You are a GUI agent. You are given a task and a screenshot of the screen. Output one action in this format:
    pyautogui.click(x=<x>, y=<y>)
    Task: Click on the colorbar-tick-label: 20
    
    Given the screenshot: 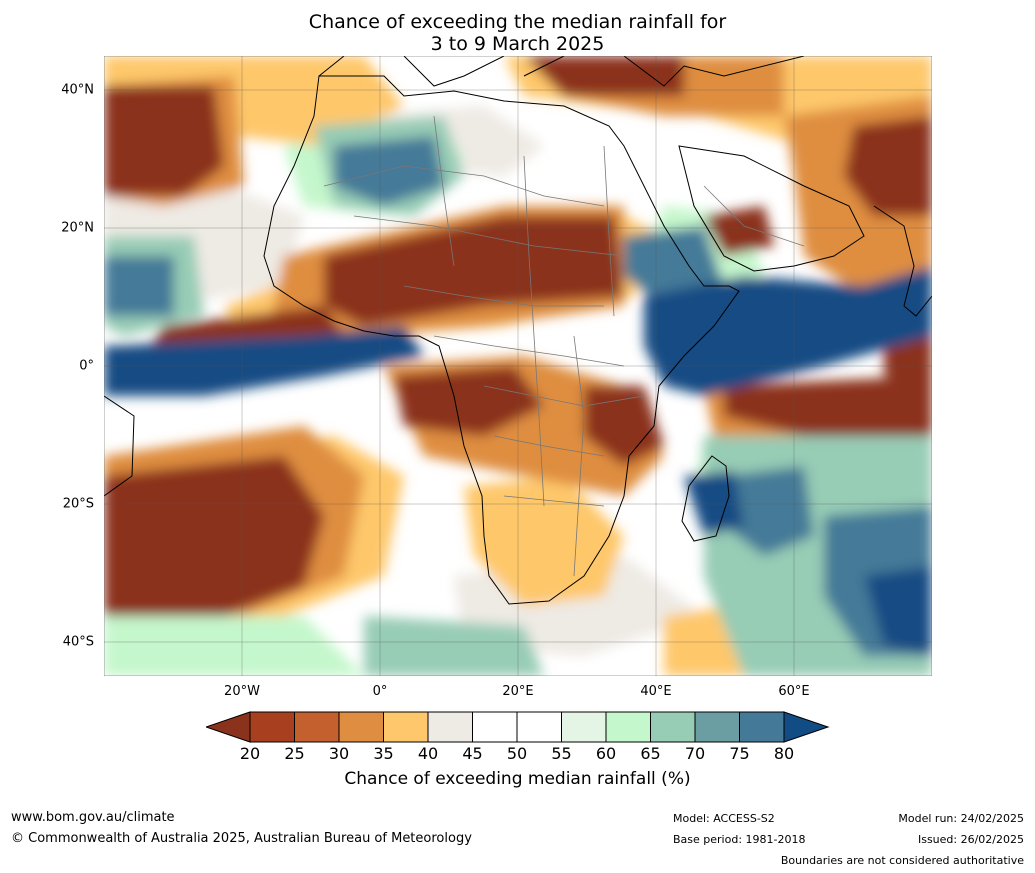 What is the action you would take?
    pyautogui.click(x=250, y=753)
    